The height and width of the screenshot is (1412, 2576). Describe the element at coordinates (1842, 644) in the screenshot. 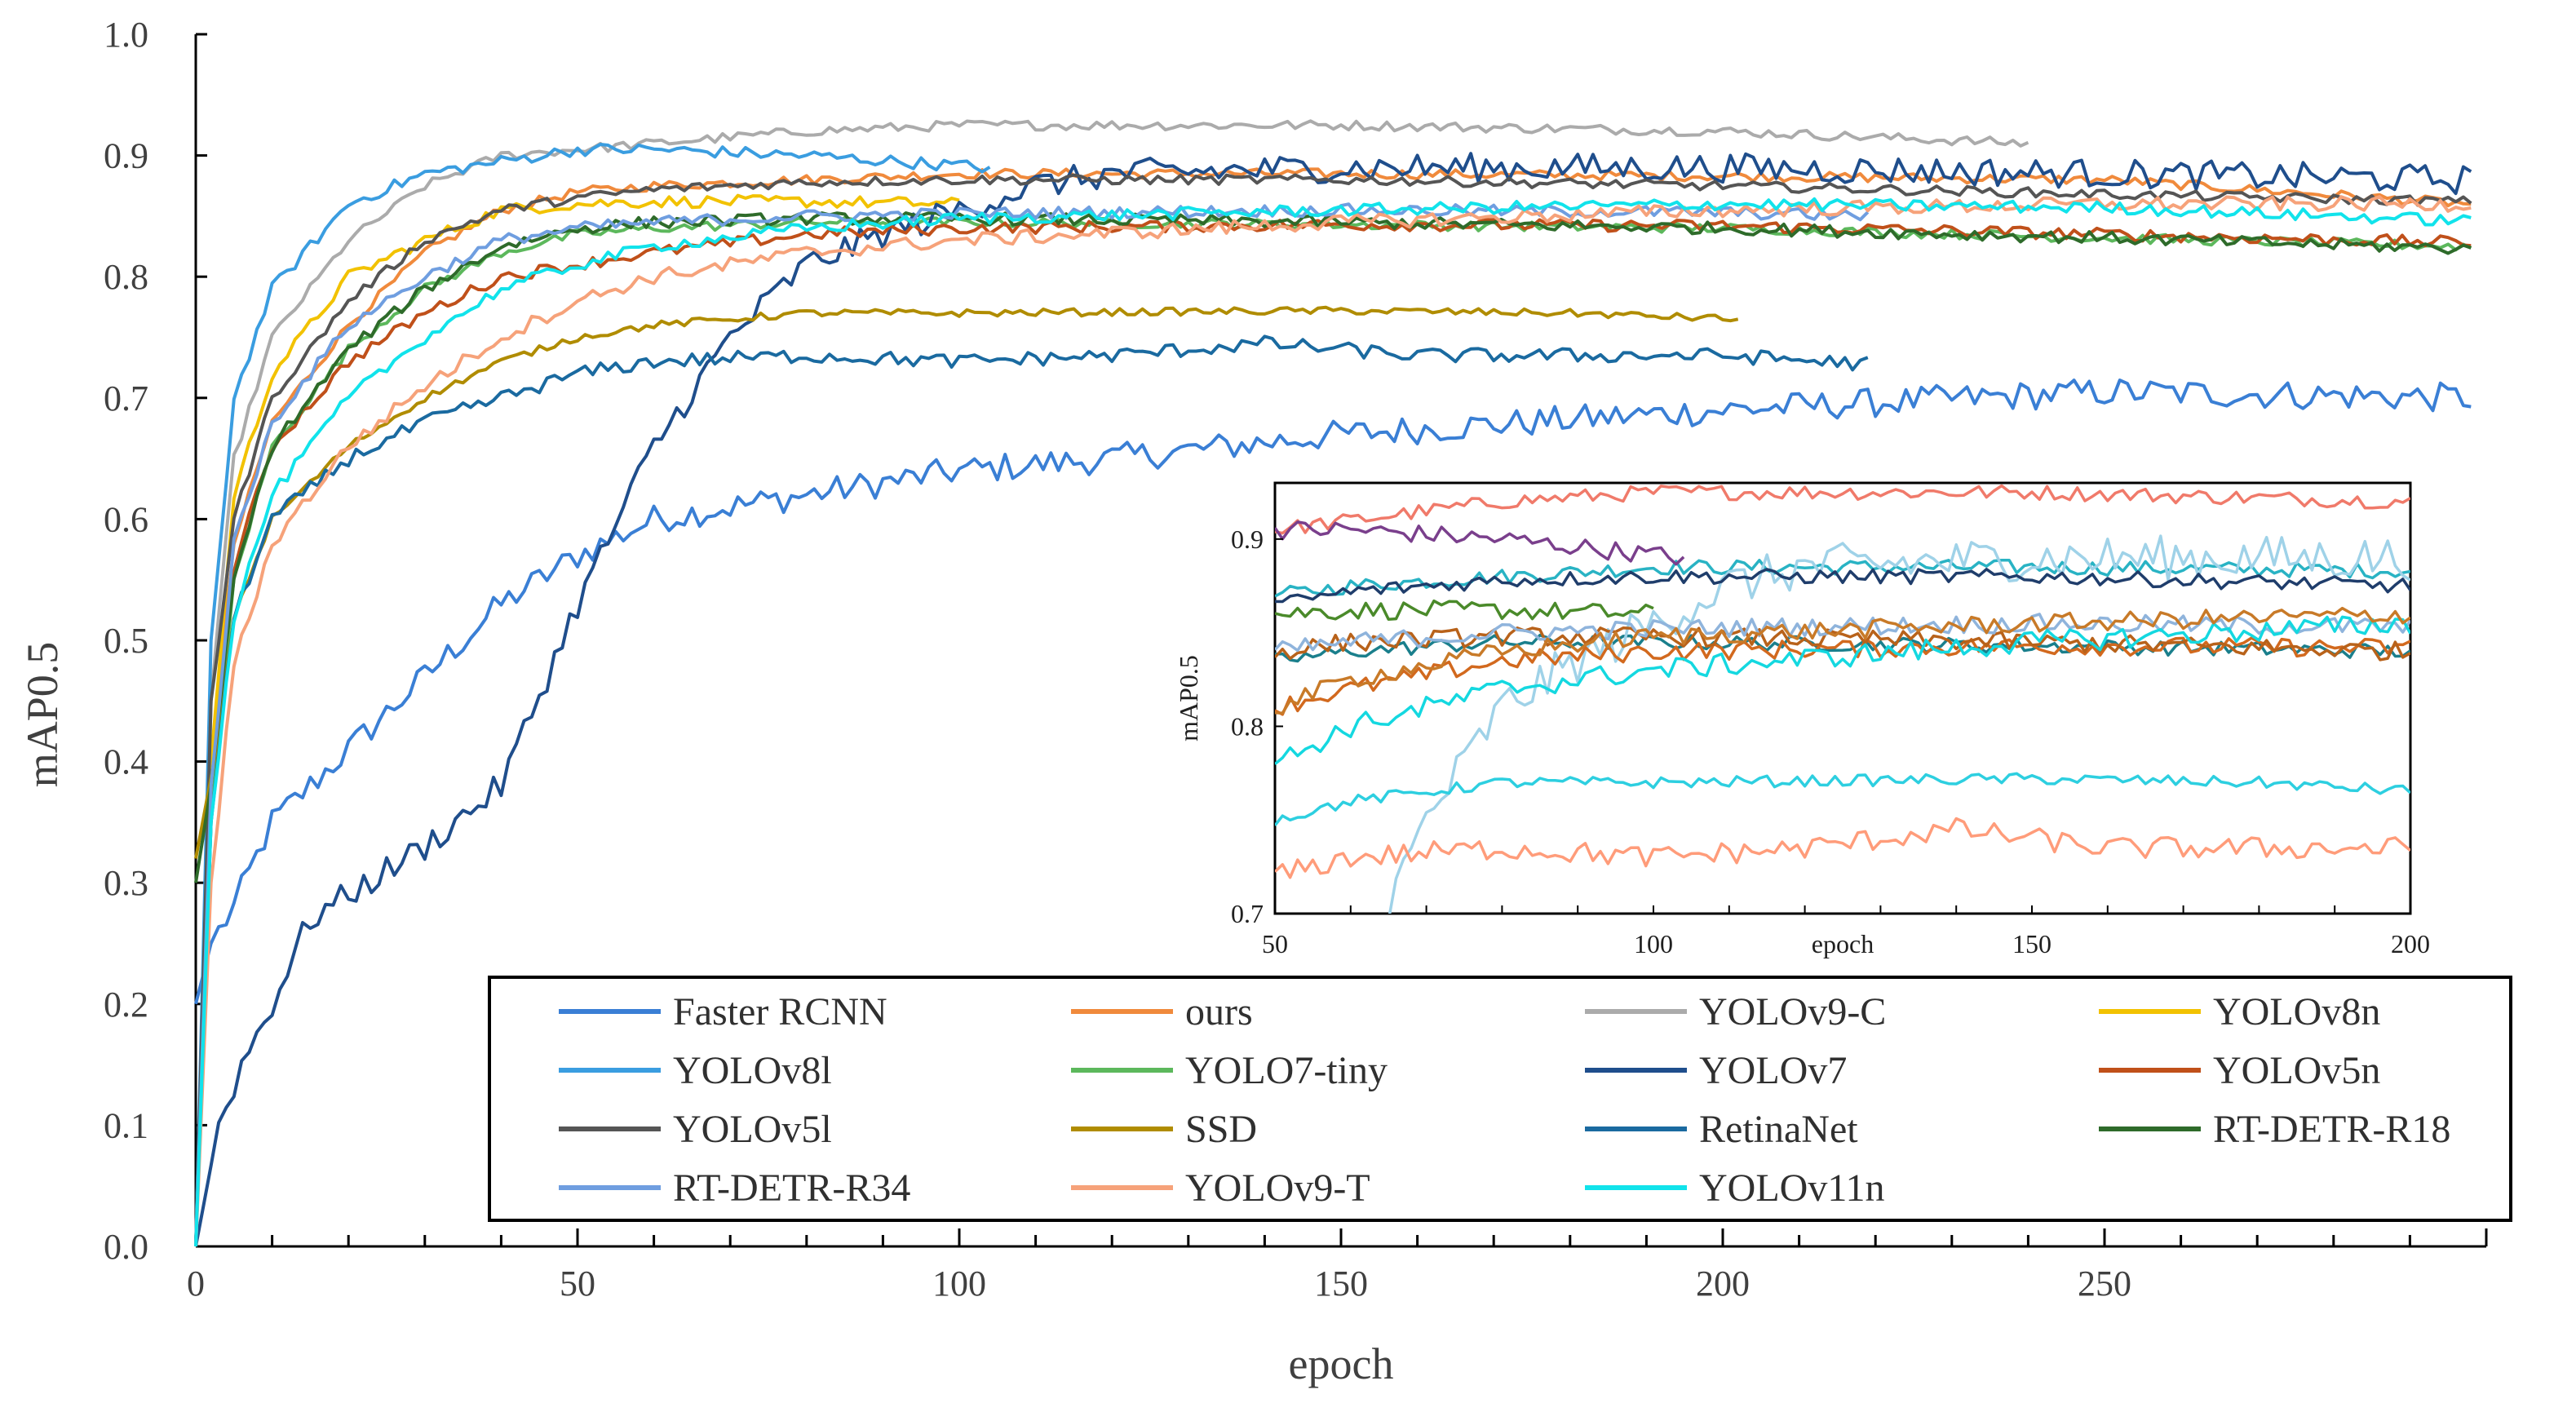

I see `inset-series-line-rt-detr-r18` at that location.